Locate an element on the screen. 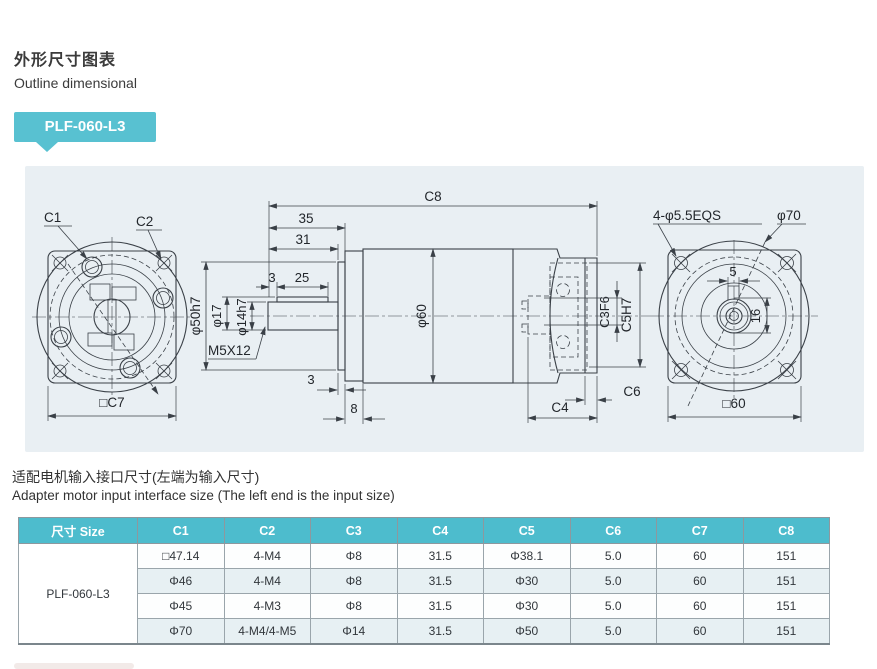  table-header-row: 尺寸 Size C1 C2 C3 C4 C5 C6 C7 C8 is located at coordinates (424, 530).